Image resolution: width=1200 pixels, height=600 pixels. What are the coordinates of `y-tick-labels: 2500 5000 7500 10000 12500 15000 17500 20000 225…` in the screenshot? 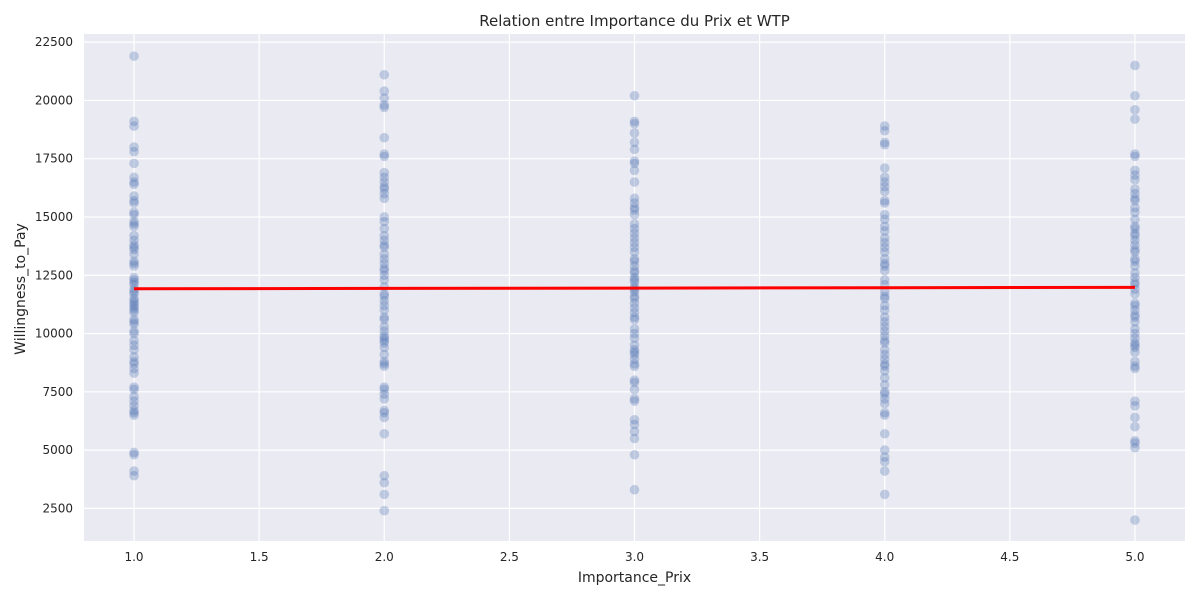 It's located at (54, 275).